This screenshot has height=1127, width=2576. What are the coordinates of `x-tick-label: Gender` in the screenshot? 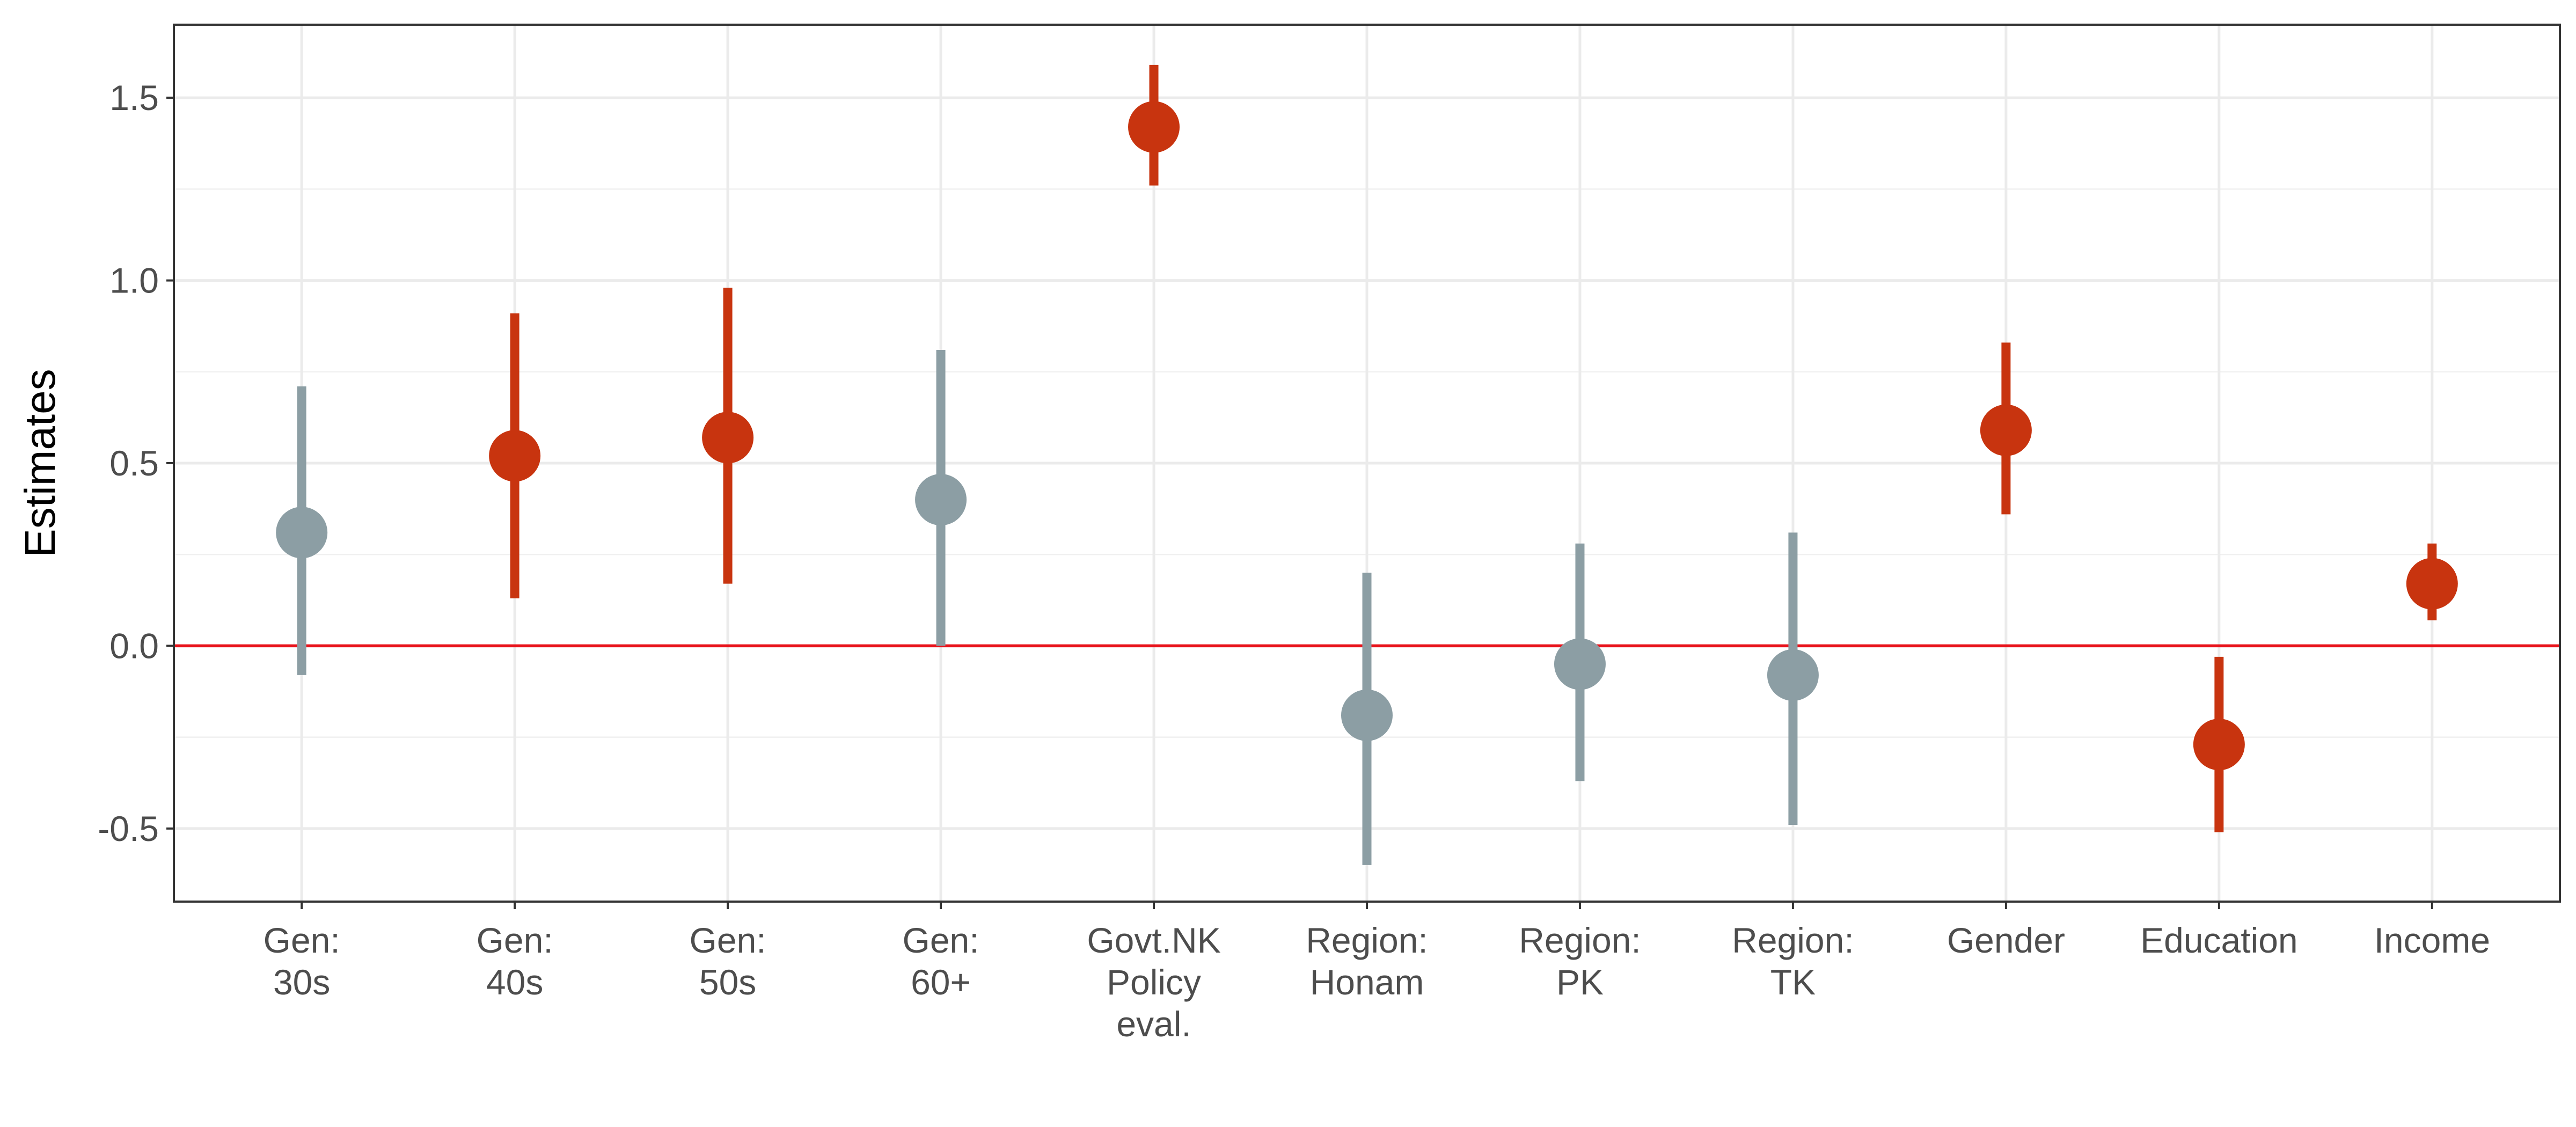 It's located at (2006, 940).